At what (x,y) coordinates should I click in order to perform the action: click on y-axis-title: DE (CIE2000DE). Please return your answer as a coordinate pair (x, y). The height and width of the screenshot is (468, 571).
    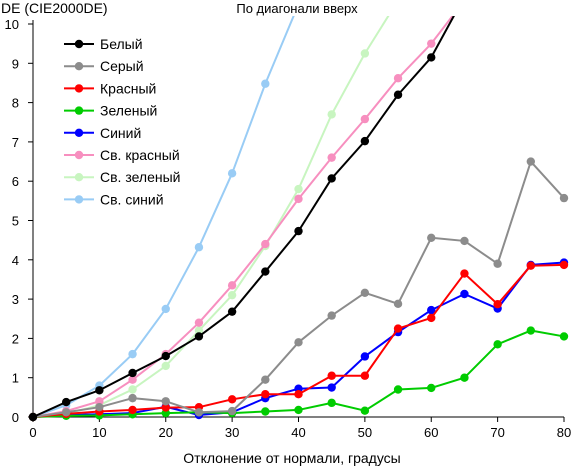
    Looking at the image, I should click on (54, 8).